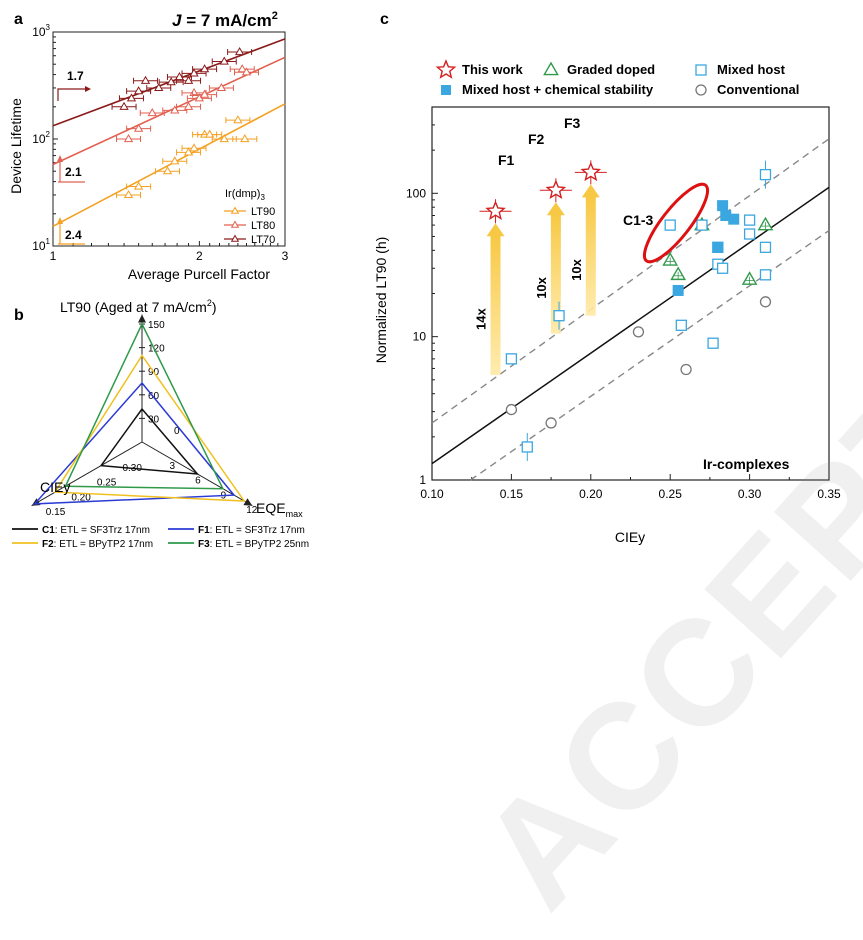  Describe the element at coordinates (758, 89) in the screenshot. I see `legend-label: Conventional` at that location.